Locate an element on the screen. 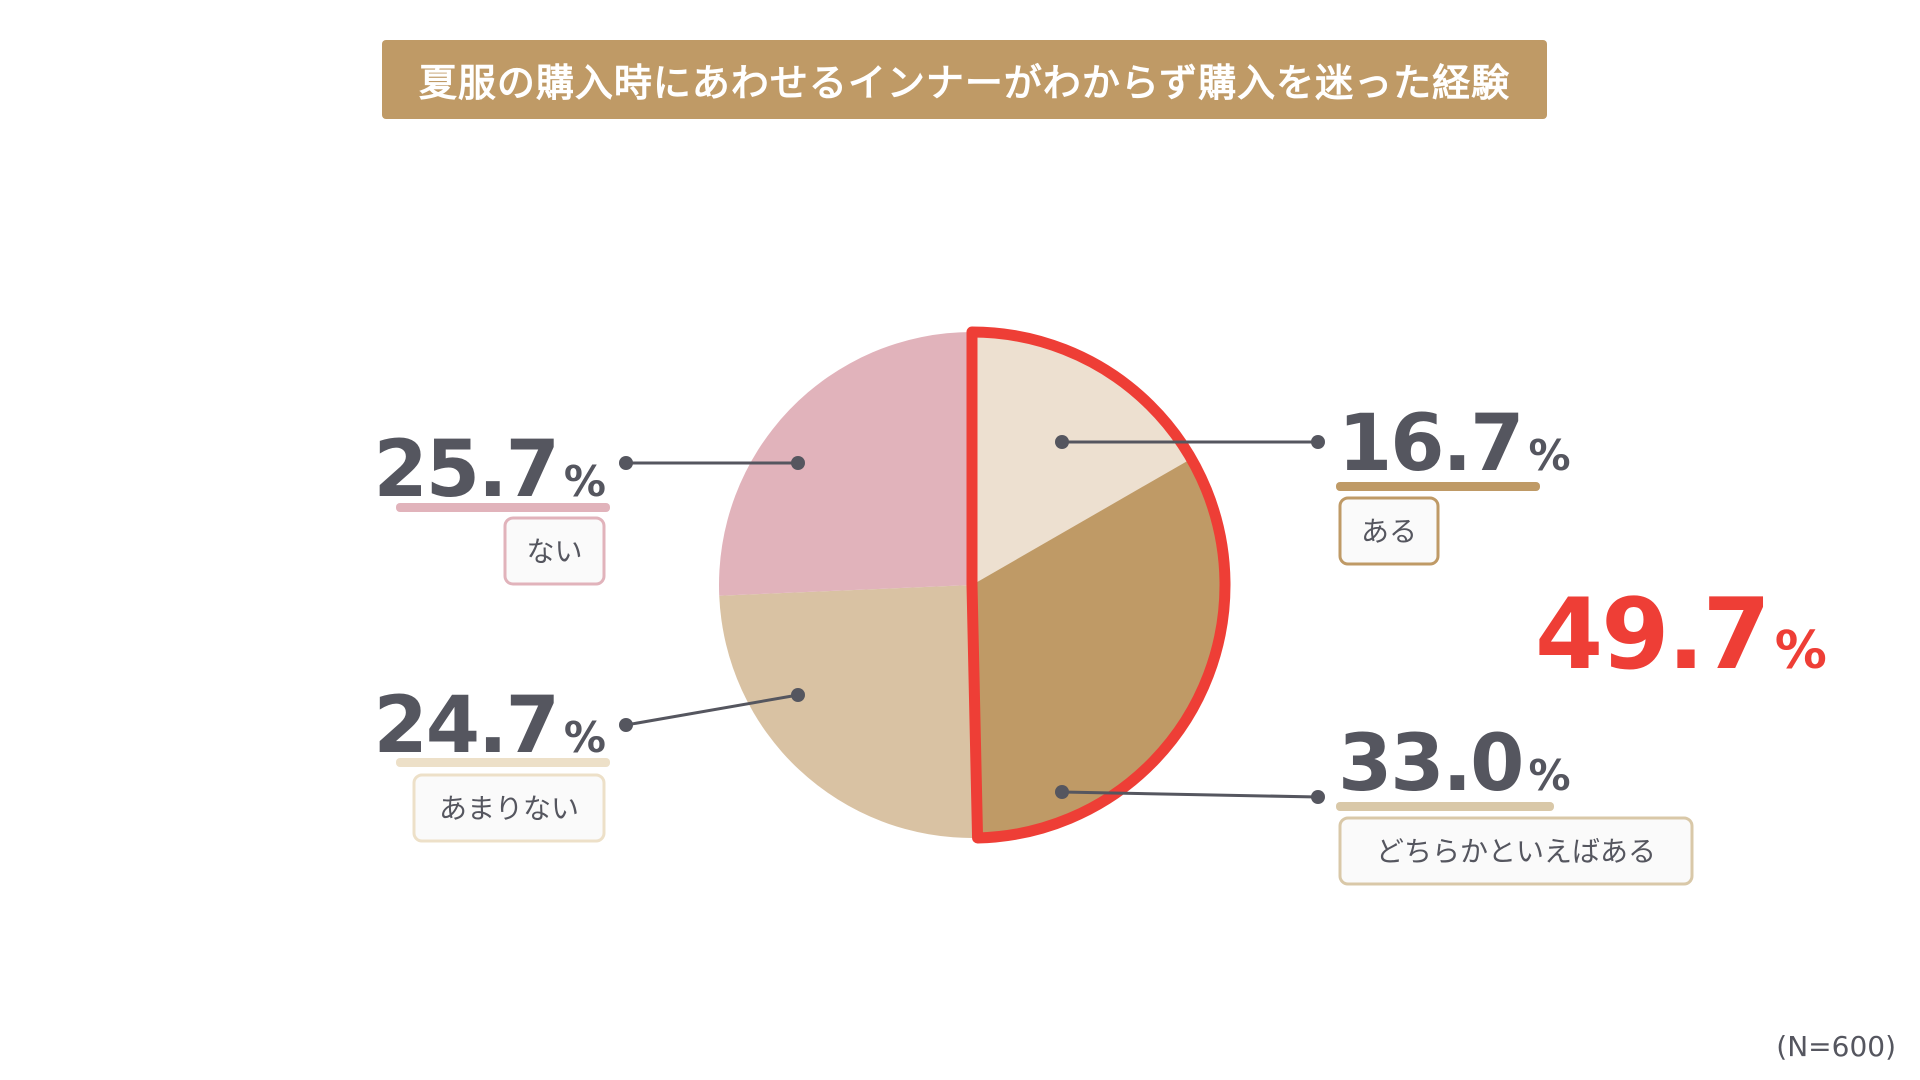  category-label-1: ある is located at coordinates (1389, 531).